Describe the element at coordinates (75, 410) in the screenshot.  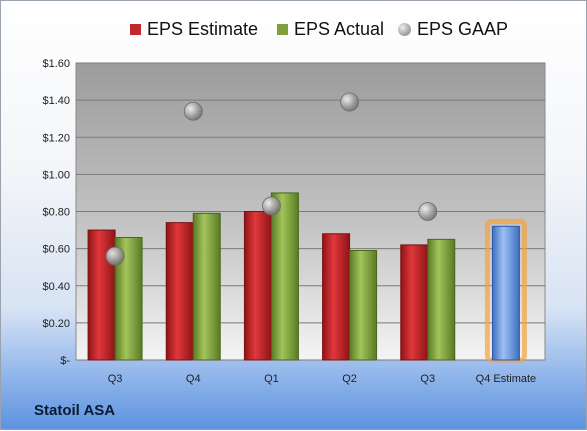
I see `company-name: Statoil ASA` at that location.